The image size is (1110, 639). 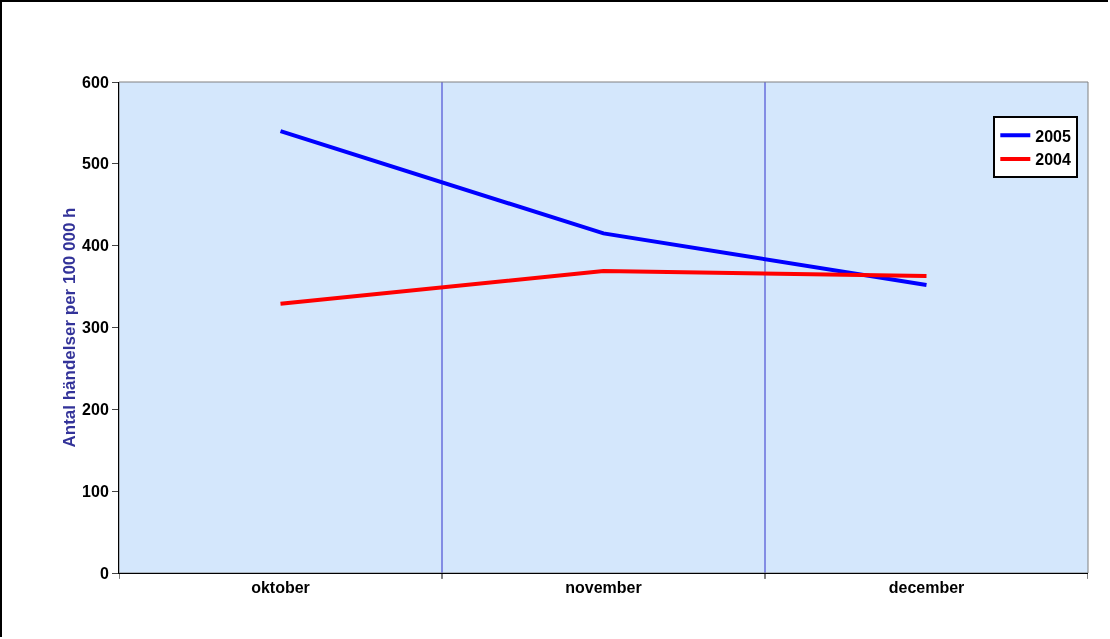 I want to click on x-tick-label: oktober, so click(x=280, y=588).